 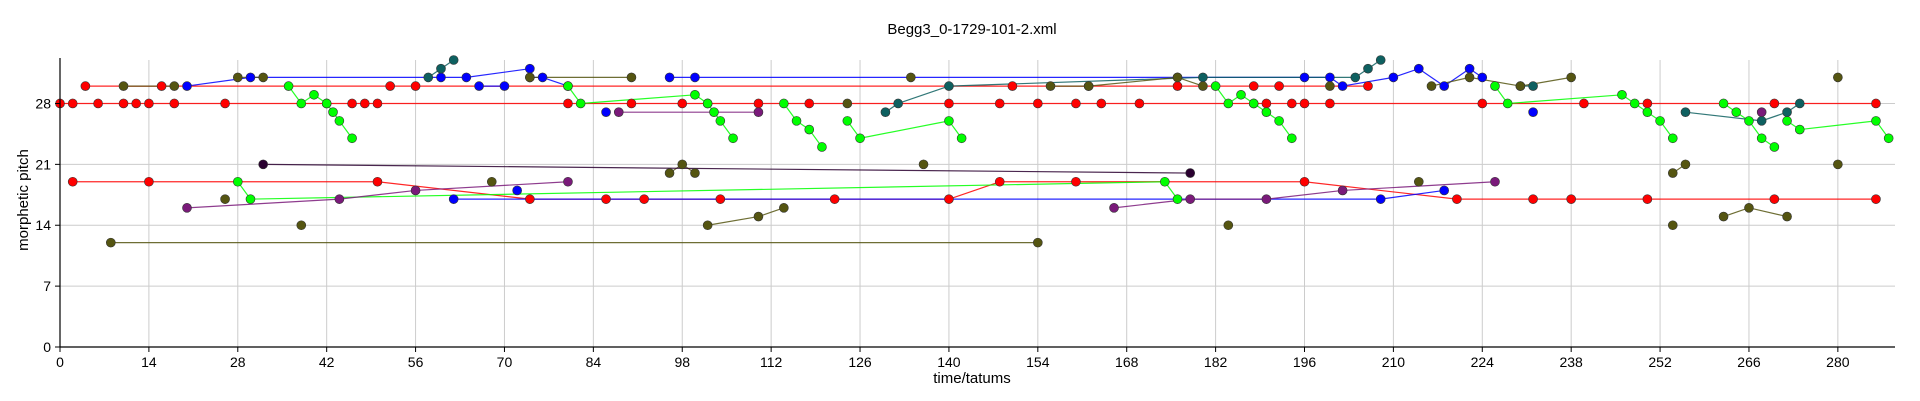 I want to click on x-tick-label: 56, so click(x=416, y=362).